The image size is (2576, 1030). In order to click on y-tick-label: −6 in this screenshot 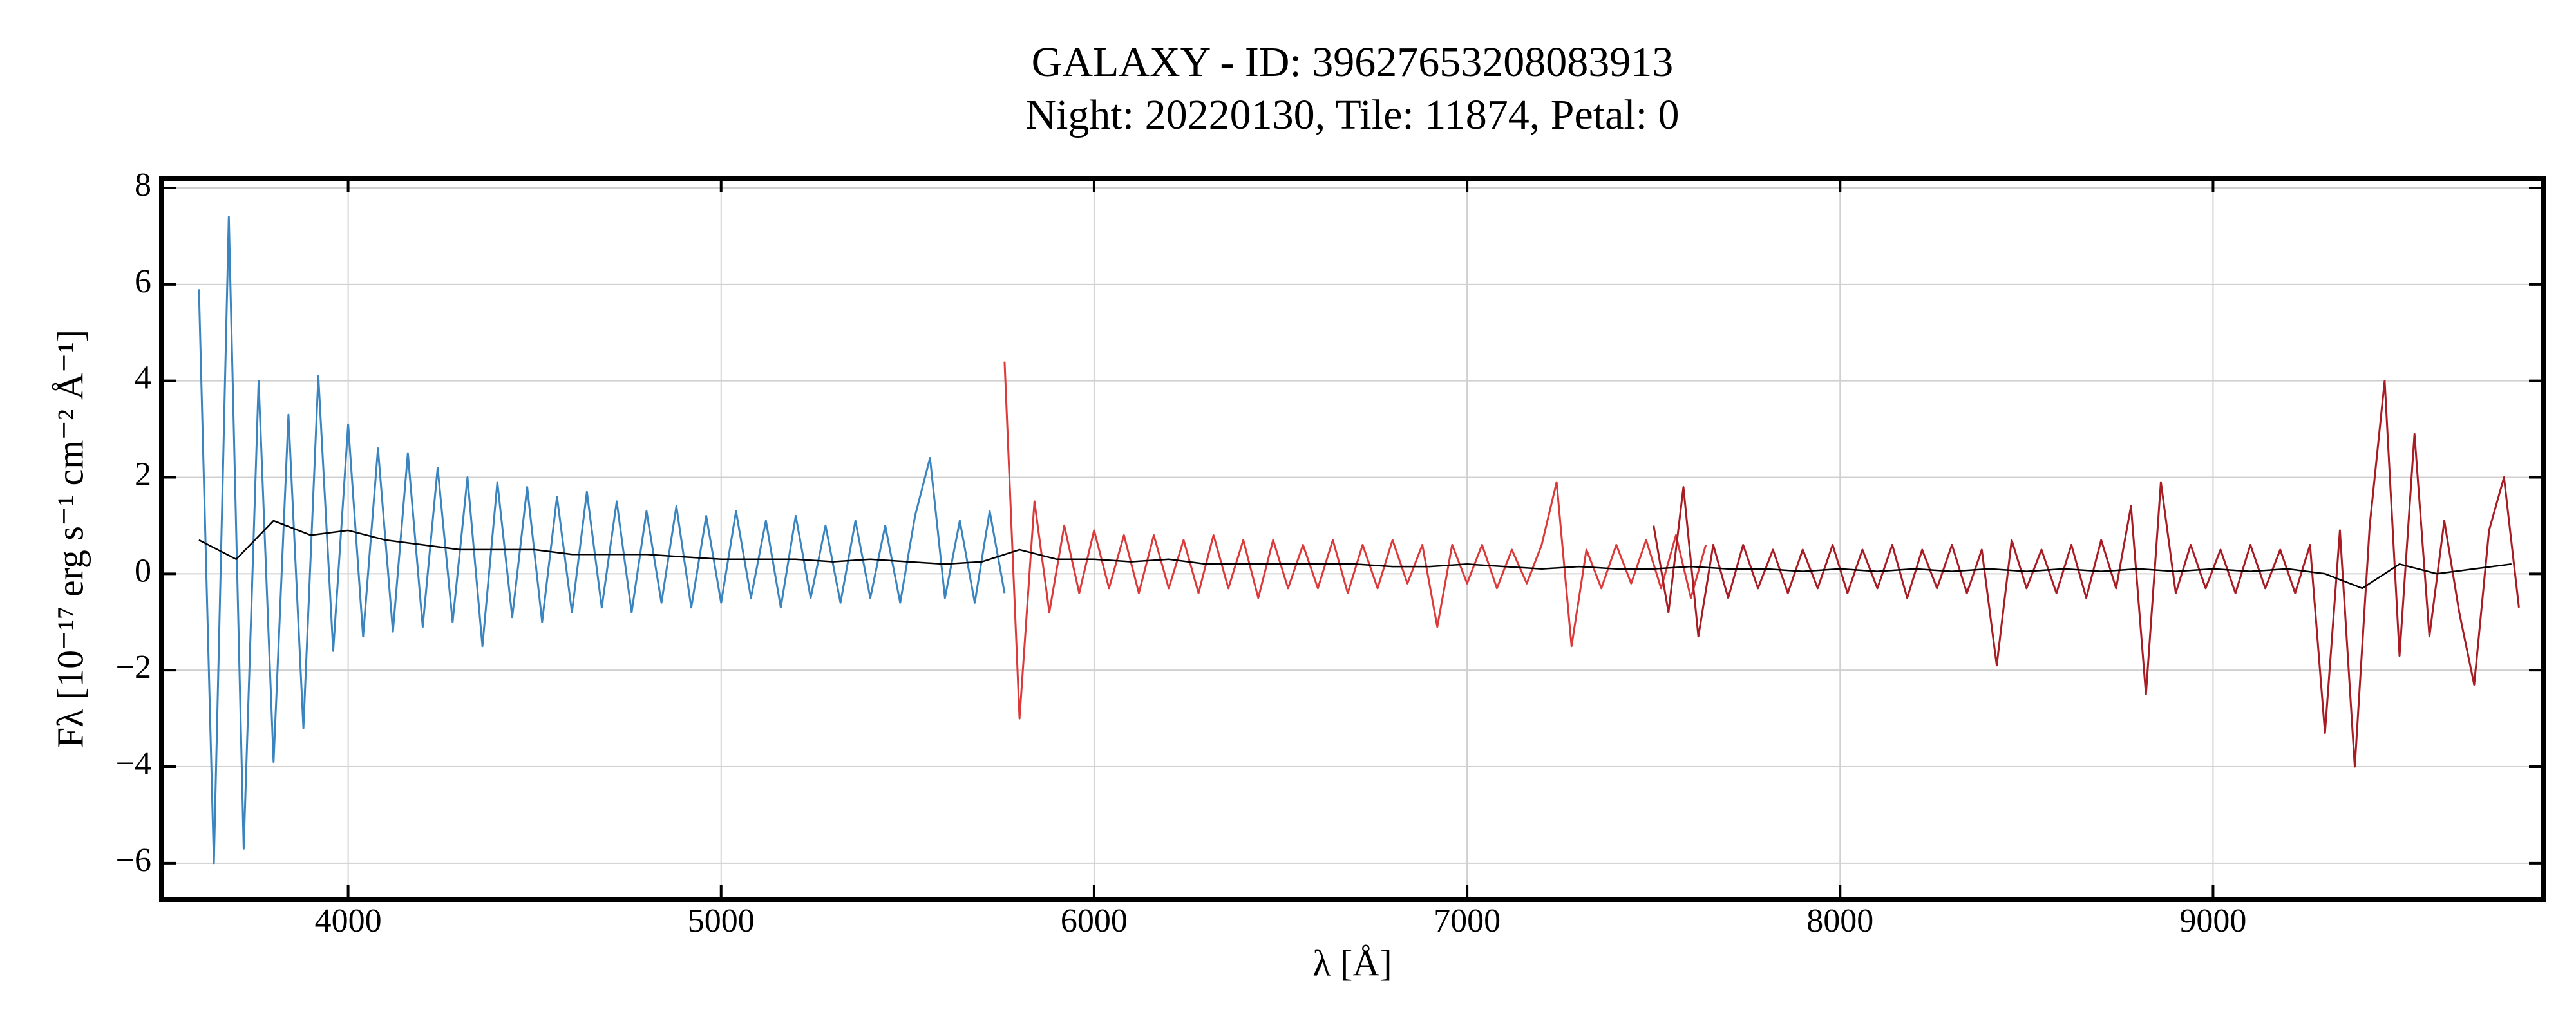, I will do `click(133, 861)`.